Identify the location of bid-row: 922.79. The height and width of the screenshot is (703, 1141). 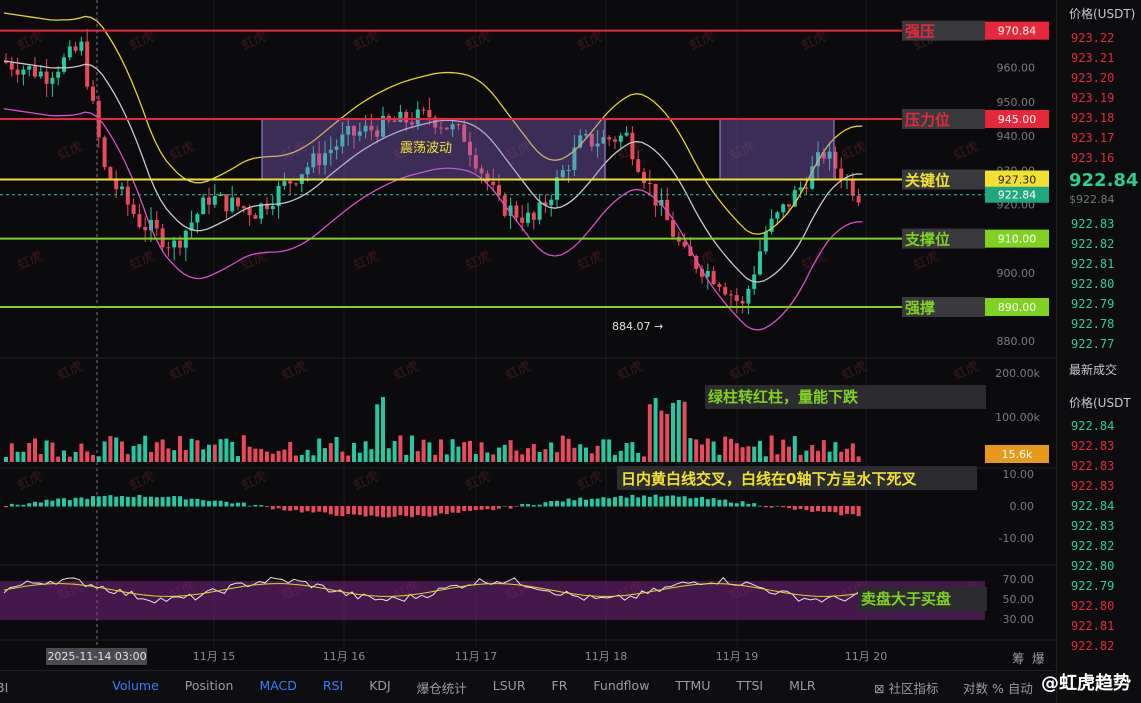
(1093, 304).